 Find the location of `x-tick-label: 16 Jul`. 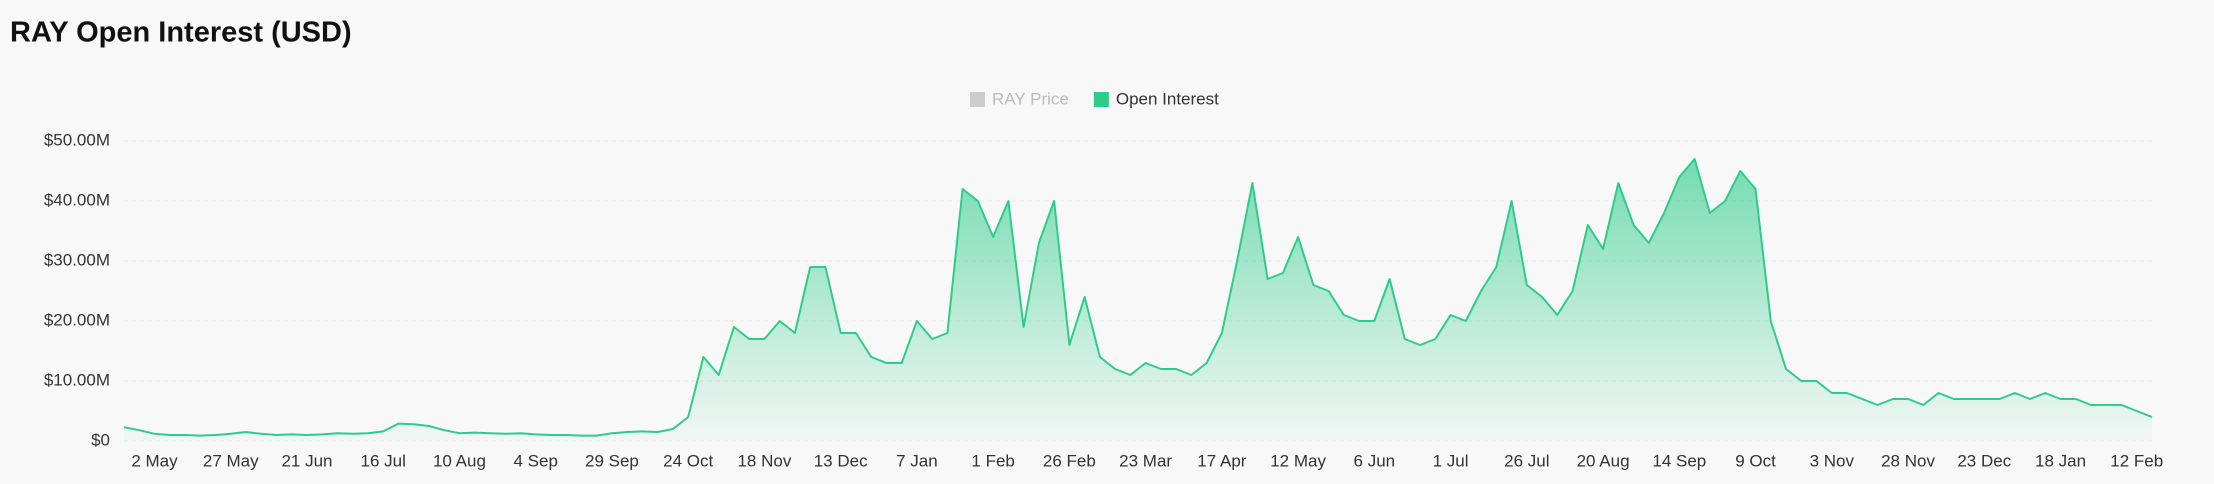

x-tick-label: 16 Jul is located at coordinates (383, 460).